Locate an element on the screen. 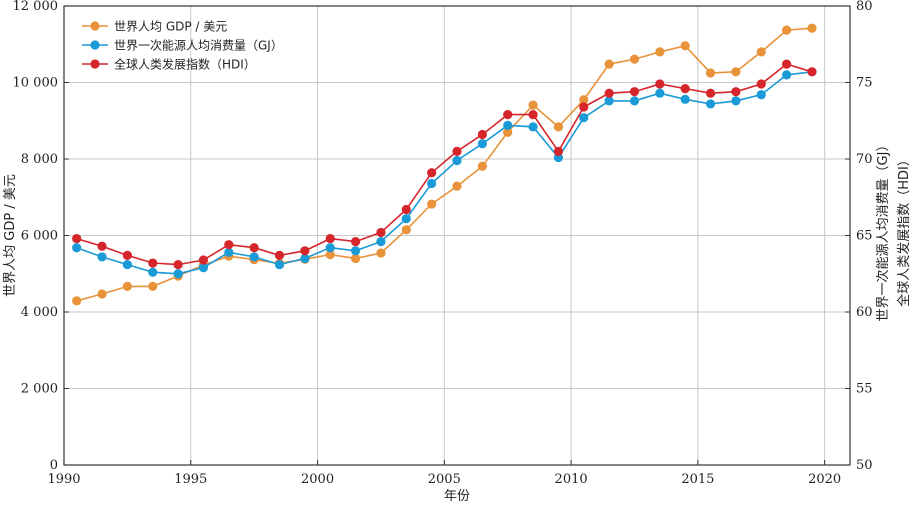 The image size is (916, 505). legend-item: 世界一次能源人均消费量（GJ） is located at coordinates (182, 46).